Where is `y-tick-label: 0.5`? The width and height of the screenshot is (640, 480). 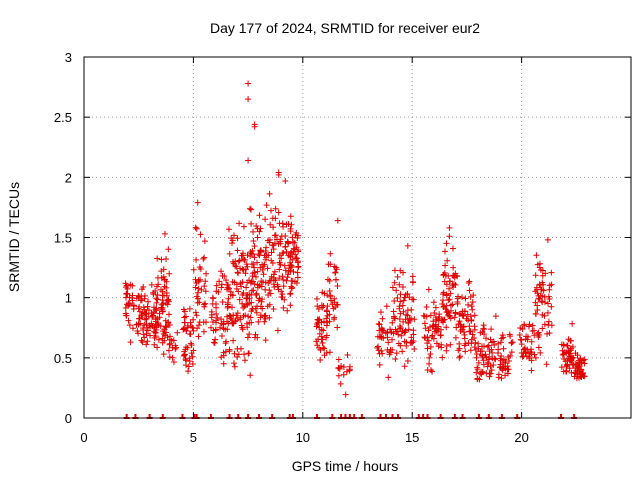 y-tick-label: 0.5 is located at coordinates (63, 358).